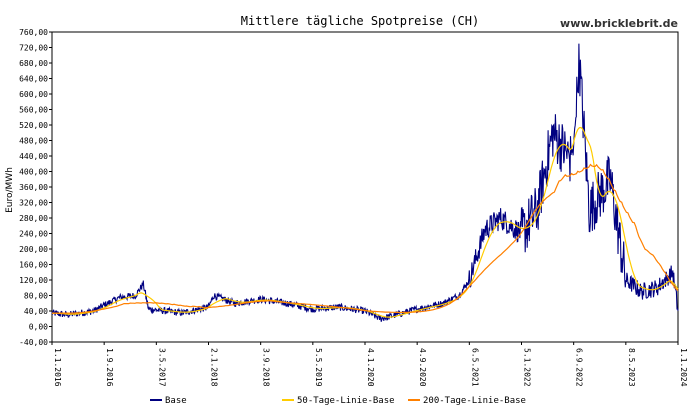 The width and height of the screenshot is (690, 413). I want to click on y-tick-label: 360,00, so click(33, 187).